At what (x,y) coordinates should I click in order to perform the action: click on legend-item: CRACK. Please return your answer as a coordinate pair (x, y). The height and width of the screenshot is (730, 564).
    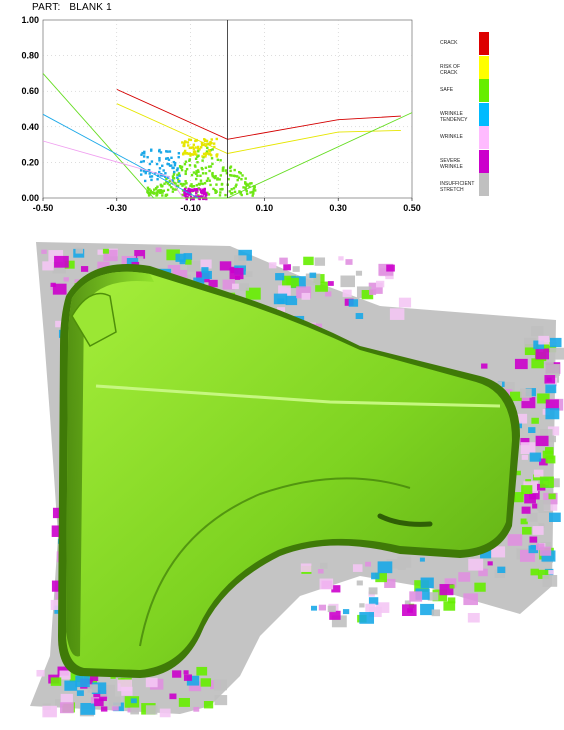
    Looking at the image, I should click on (465, 43).